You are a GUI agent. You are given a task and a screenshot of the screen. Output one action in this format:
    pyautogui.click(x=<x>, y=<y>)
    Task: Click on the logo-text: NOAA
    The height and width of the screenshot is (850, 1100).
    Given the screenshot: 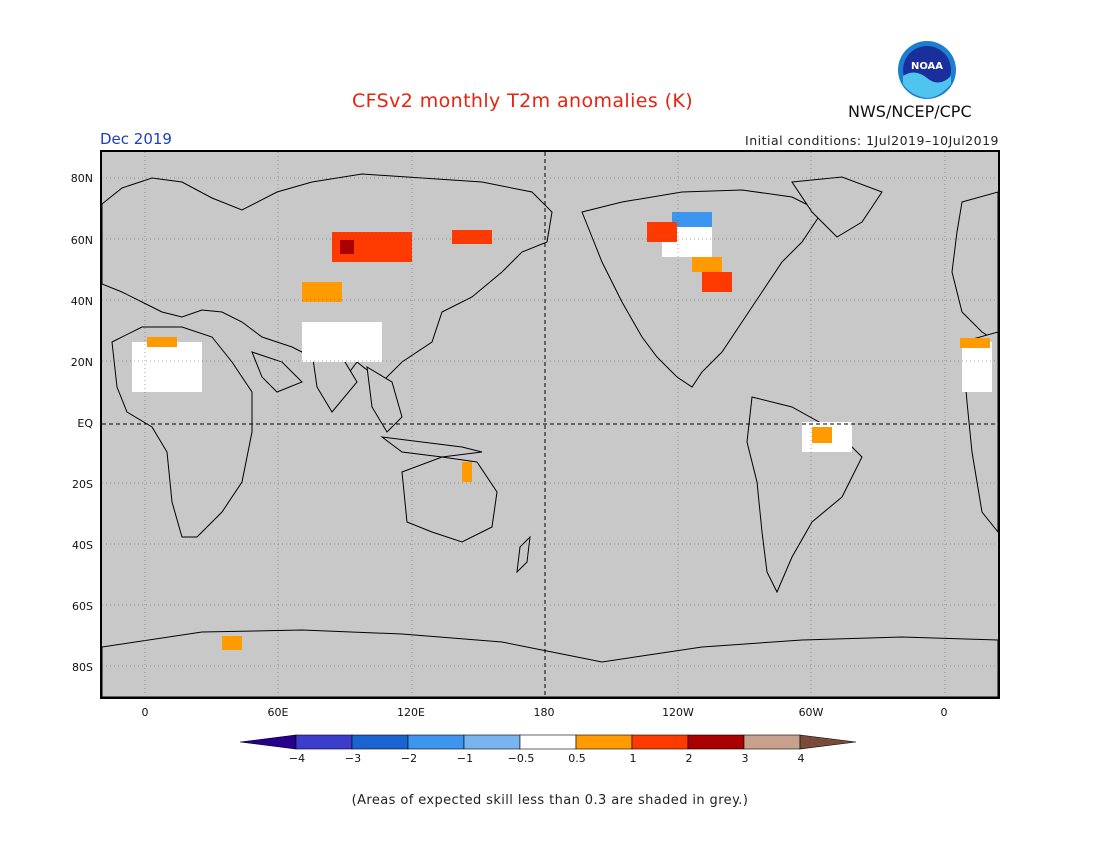 What is the action you would take?
    pyautogui.click(x=927, y=66)
    